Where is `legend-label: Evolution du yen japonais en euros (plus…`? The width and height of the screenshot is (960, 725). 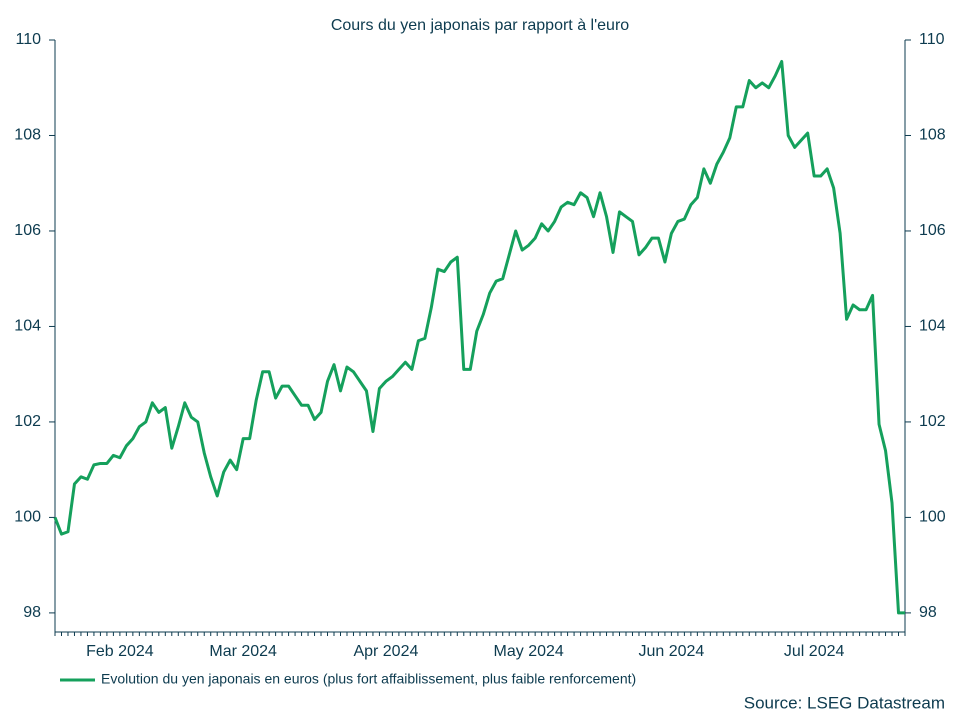
legend-label: Evolution du yen japonais en euros (plus… is located at coordinates (368, 679).